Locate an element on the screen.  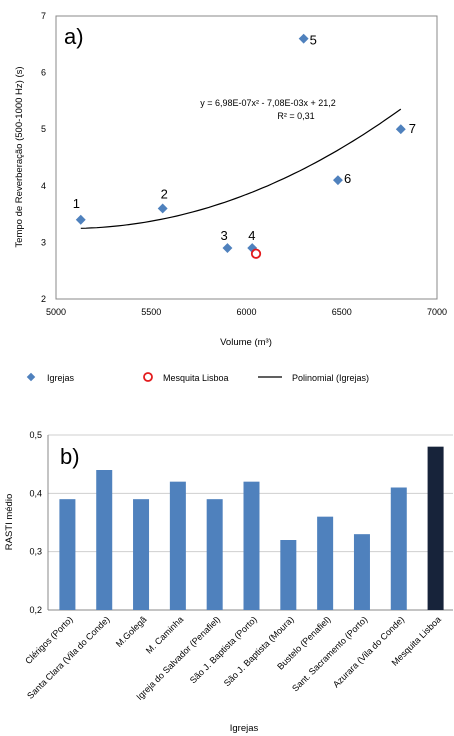
point-number-label: 4 is located at coordinates (251, 235).